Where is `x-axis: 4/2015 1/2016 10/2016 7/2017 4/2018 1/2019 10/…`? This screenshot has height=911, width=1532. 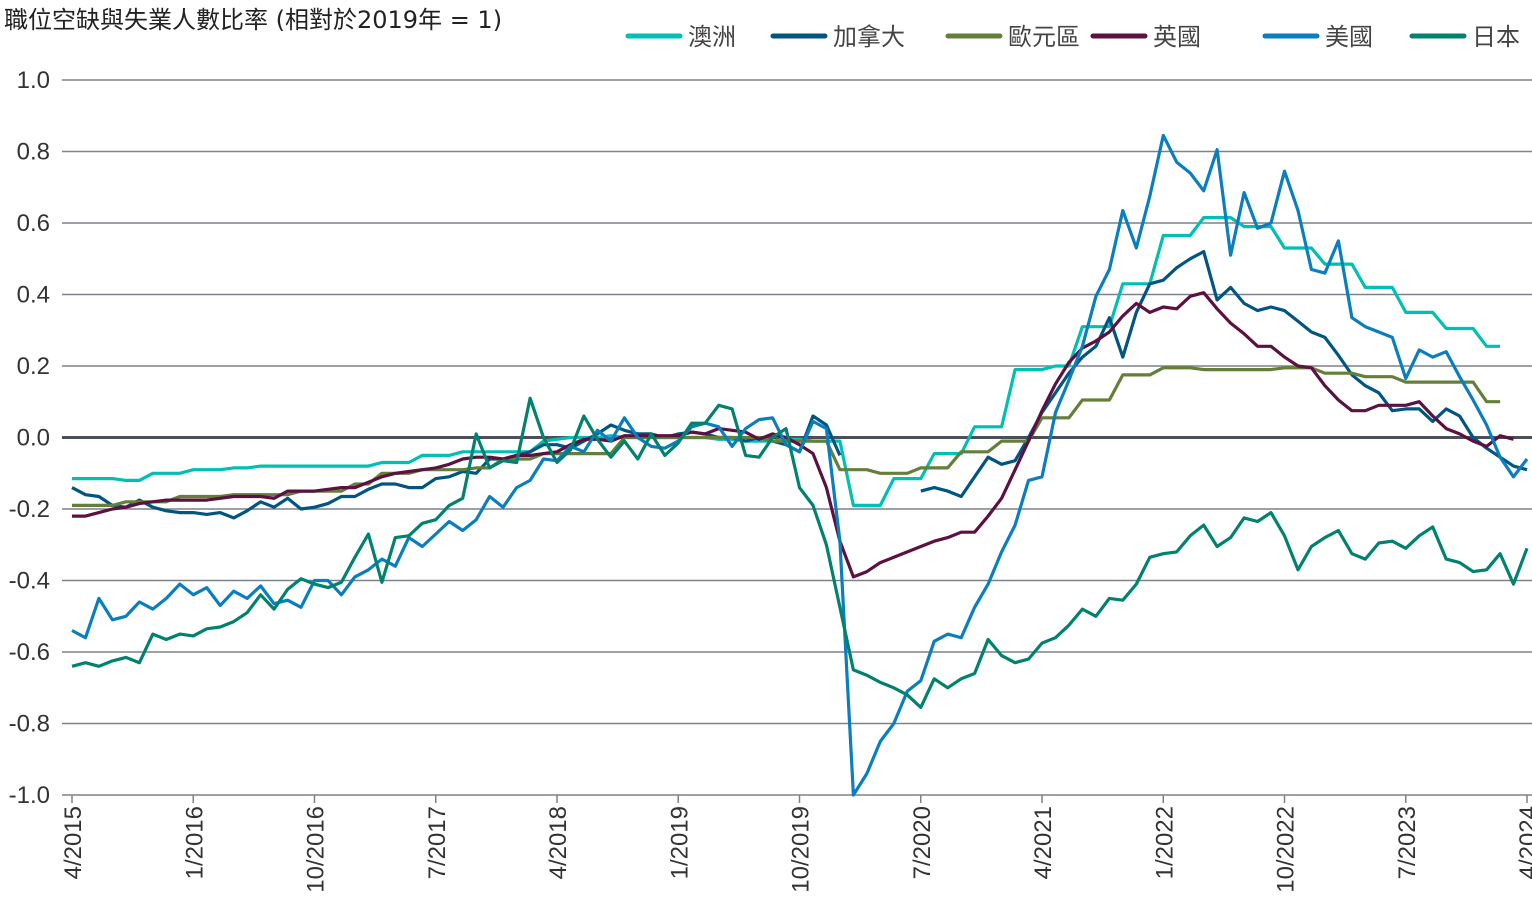
x-axis: 4/2015 1/2016 10/2016 7/2017 4/2018 1/2019 10/… is located at coordinates (796, 844).